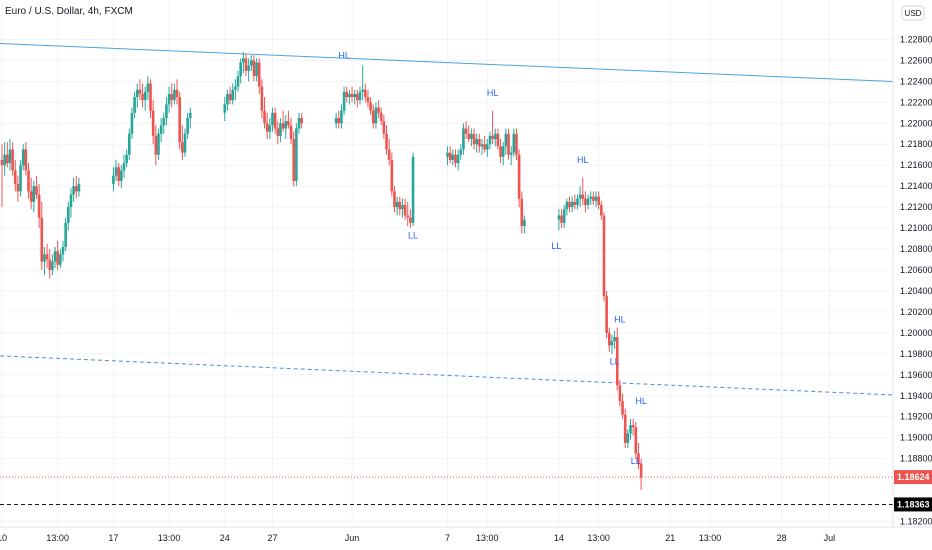  What do you see at coordinates (447, 375) in the screenshot?
I see `dashed-trendline` at bounding box center [447, 375].